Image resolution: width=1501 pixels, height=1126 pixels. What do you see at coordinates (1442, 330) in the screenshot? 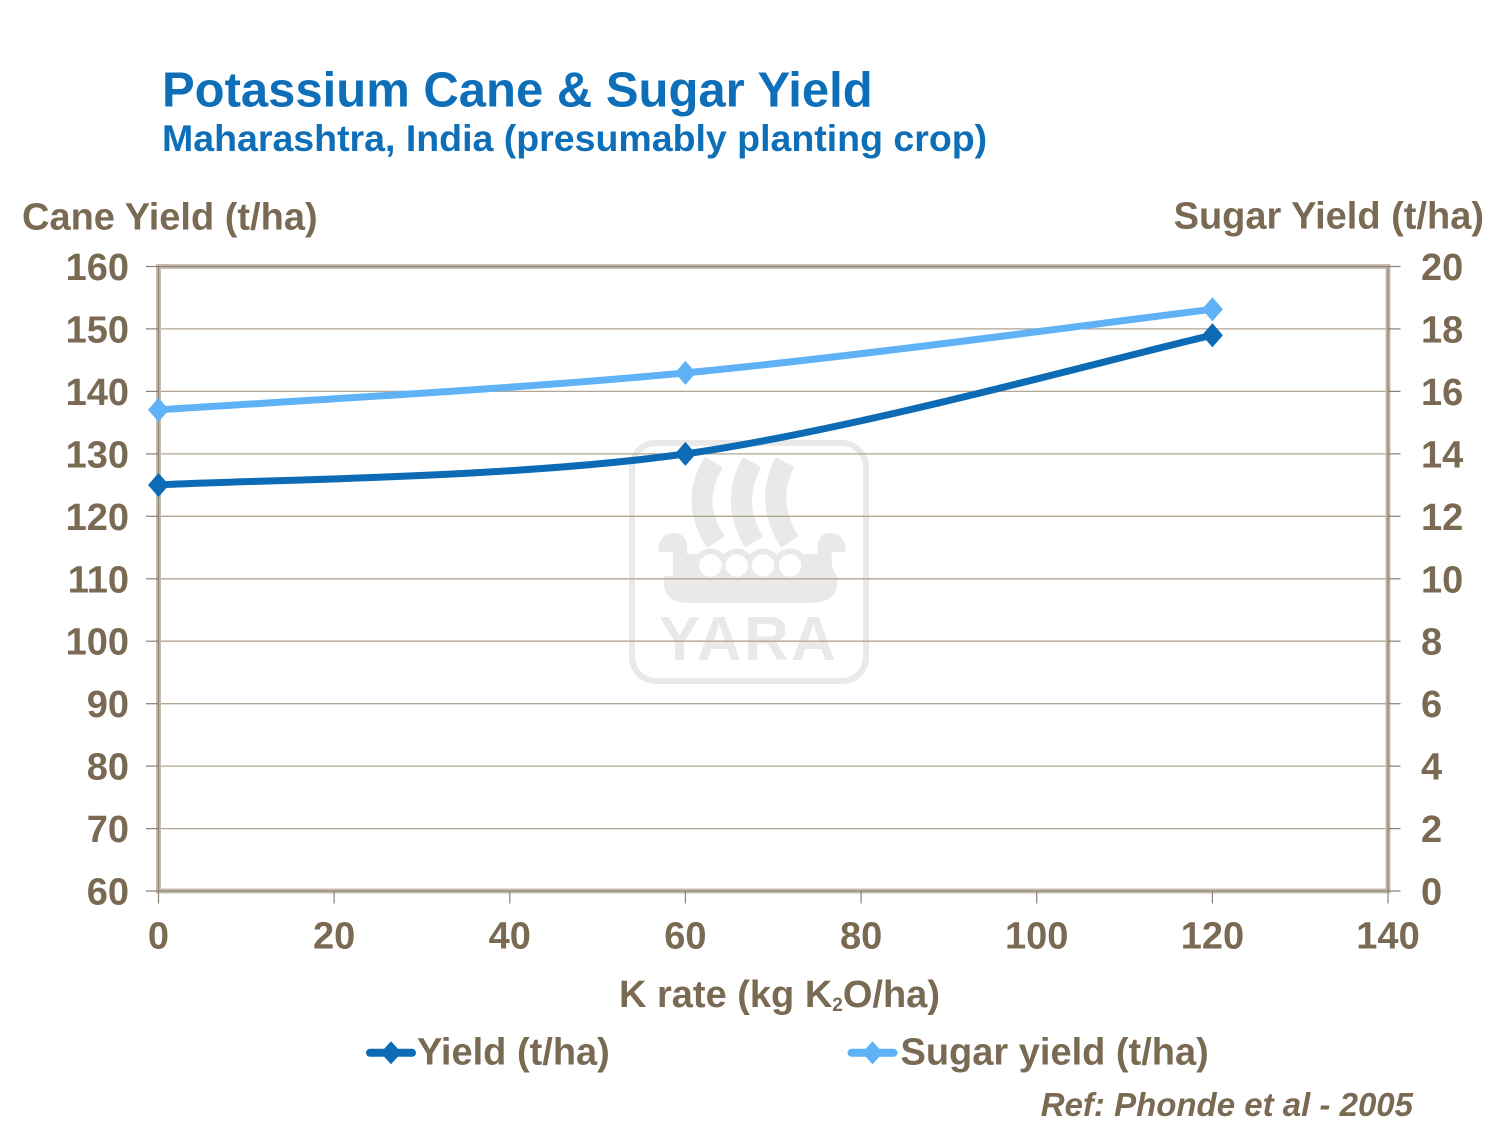
I see `svg-text: 18` at bounding box center [1442, 330].